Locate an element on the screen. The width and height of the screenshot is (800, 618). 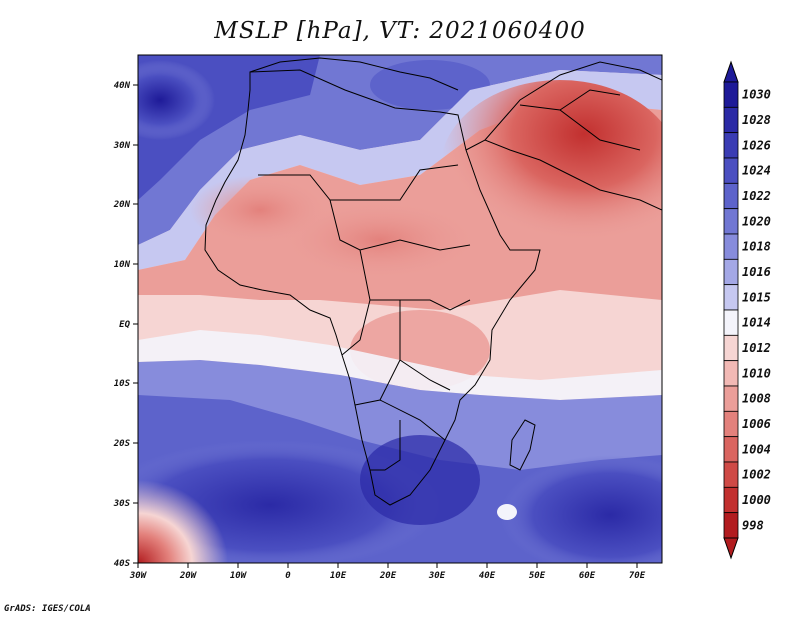
colorbar-label: 1030 is located at coordinates (756, 95).